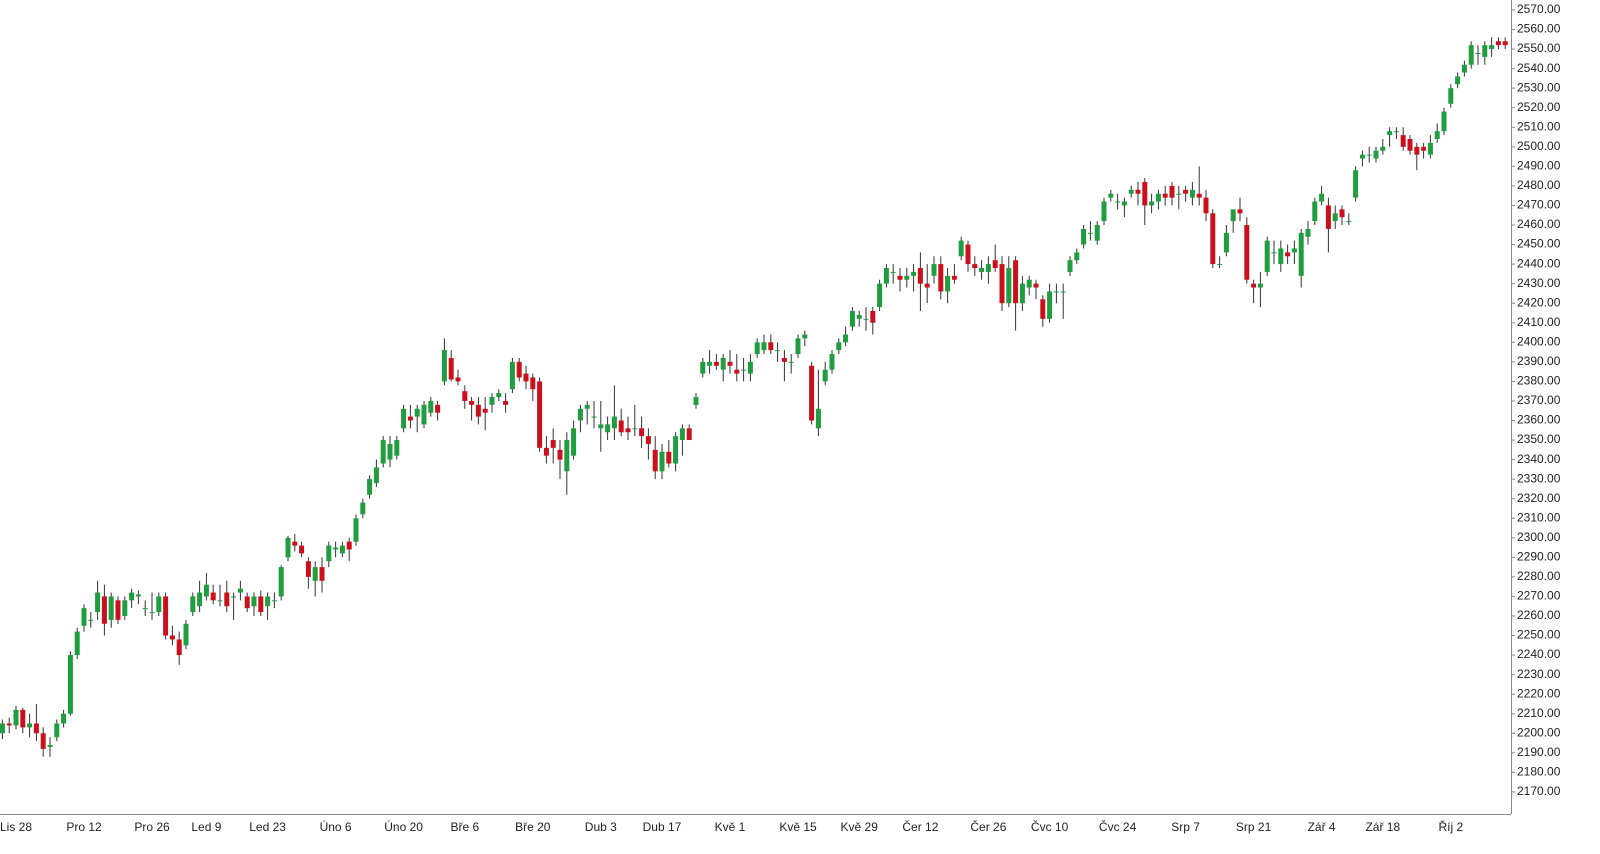  I want to click on x-tick-label: Dub 17, so click(662, 827).